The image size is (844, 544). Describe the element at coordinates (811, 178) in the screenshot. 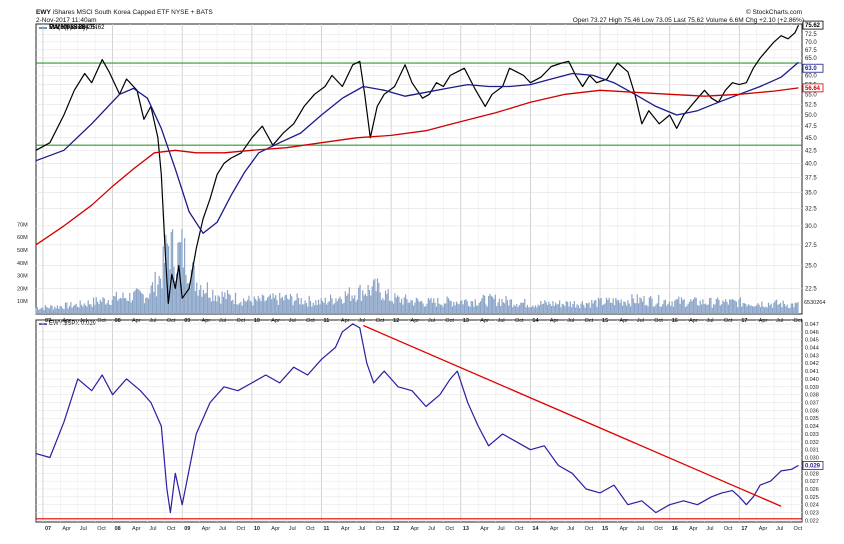

I see `price-y-tick-label: 37.5` at that location.